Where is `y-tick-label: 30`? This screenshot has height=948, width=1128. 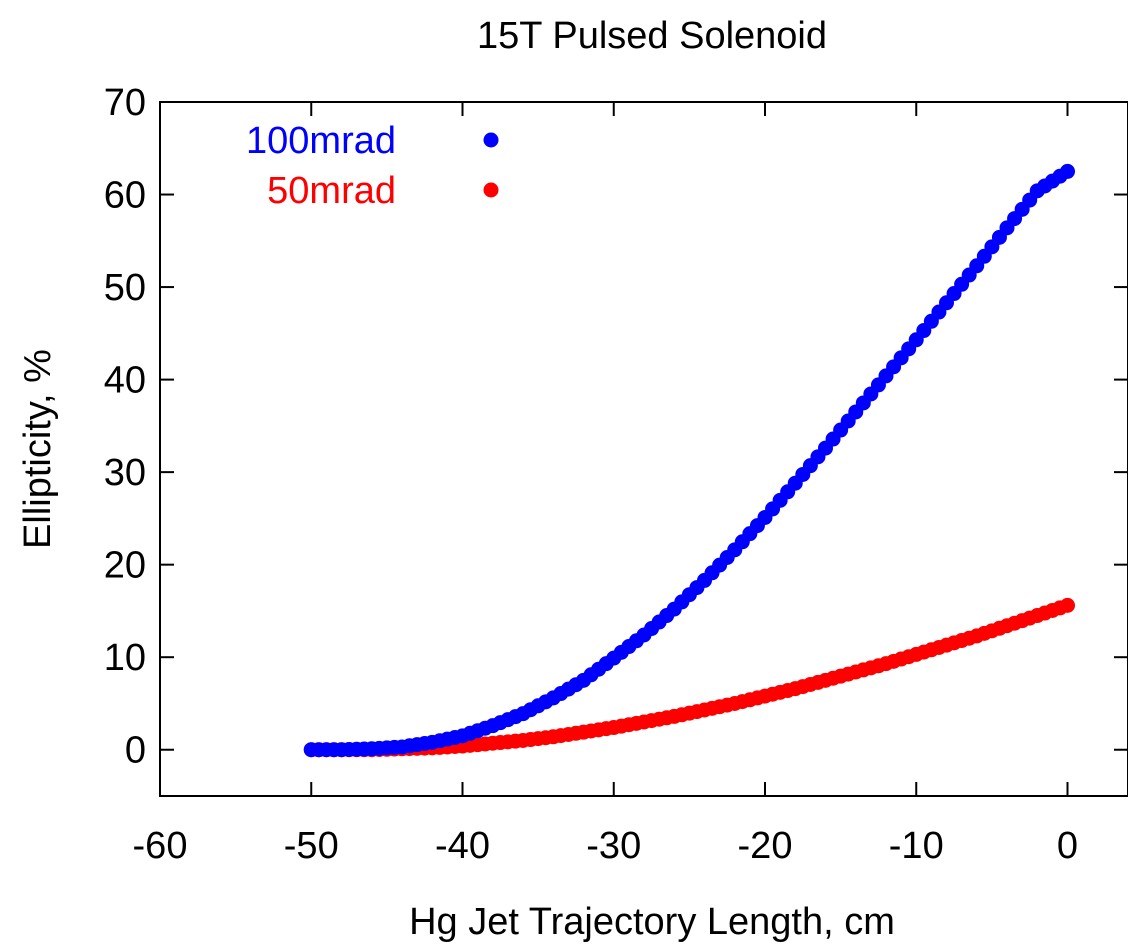
y-tick-label: 30 is located at coordinates (125, 473).